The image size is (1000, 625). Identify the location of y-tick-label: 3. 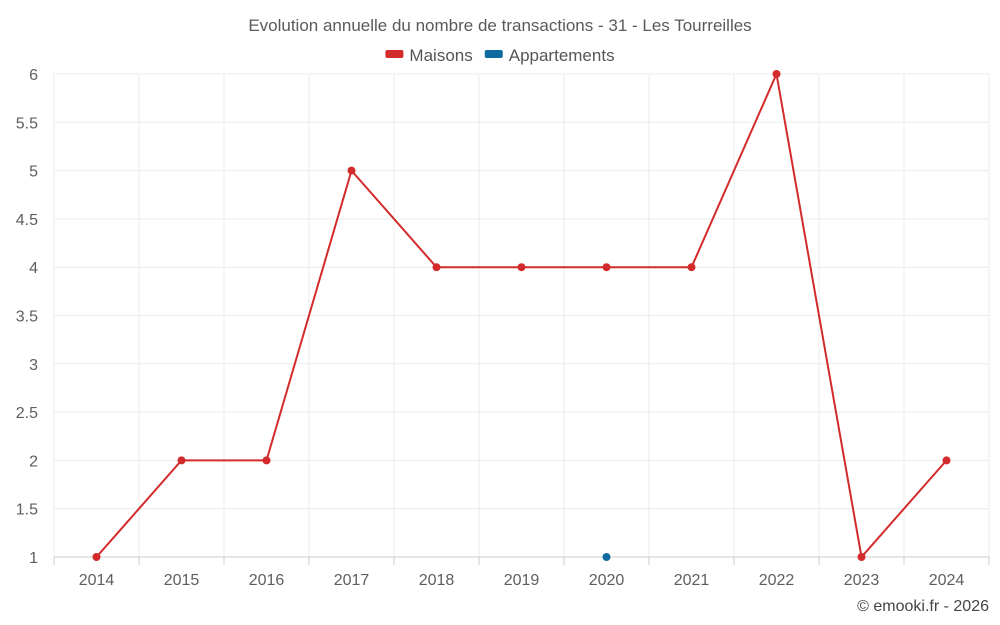
(33, 365).